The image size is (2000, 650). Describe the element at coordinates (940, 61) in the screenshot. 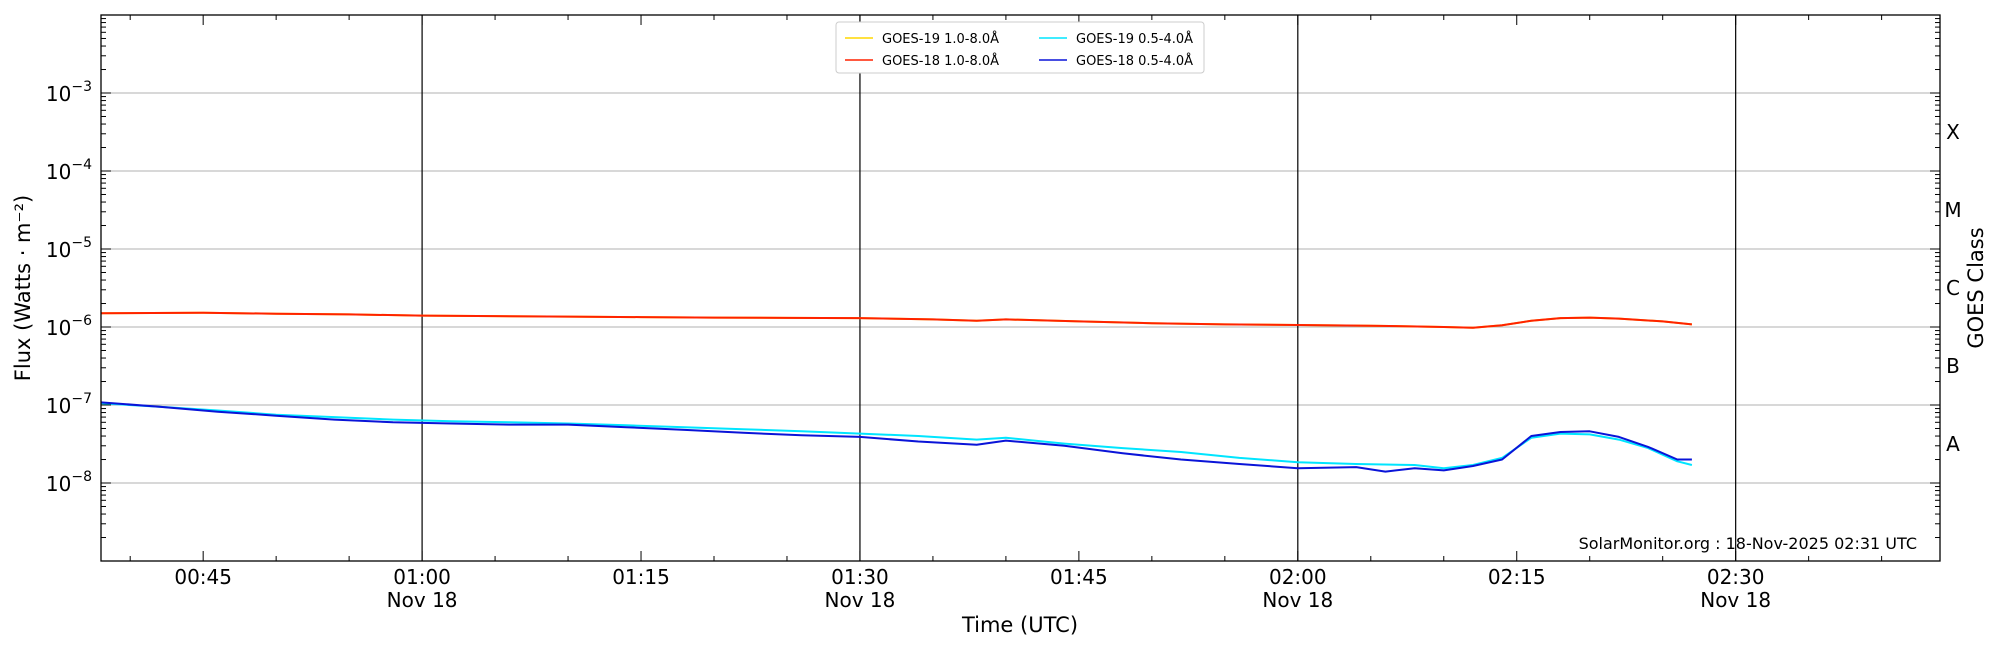

I see `legend-entry-label: GOES-18 1.0-8.0Å` at that location.